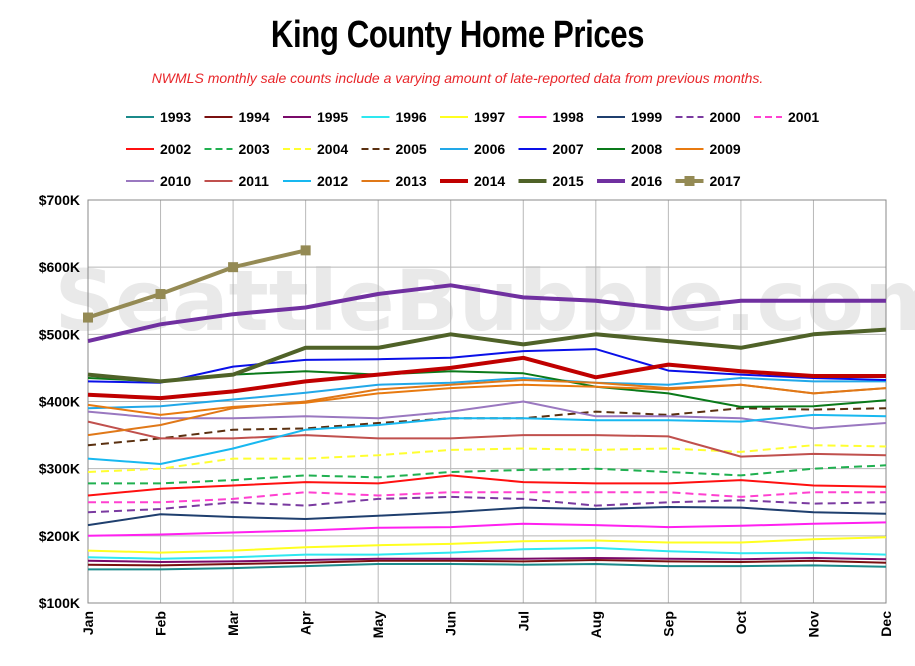  What do you see at coordinates (568, 117) in the screenshot?
I see `legend-label-1998: 1998` at bounding box center [568, 117].